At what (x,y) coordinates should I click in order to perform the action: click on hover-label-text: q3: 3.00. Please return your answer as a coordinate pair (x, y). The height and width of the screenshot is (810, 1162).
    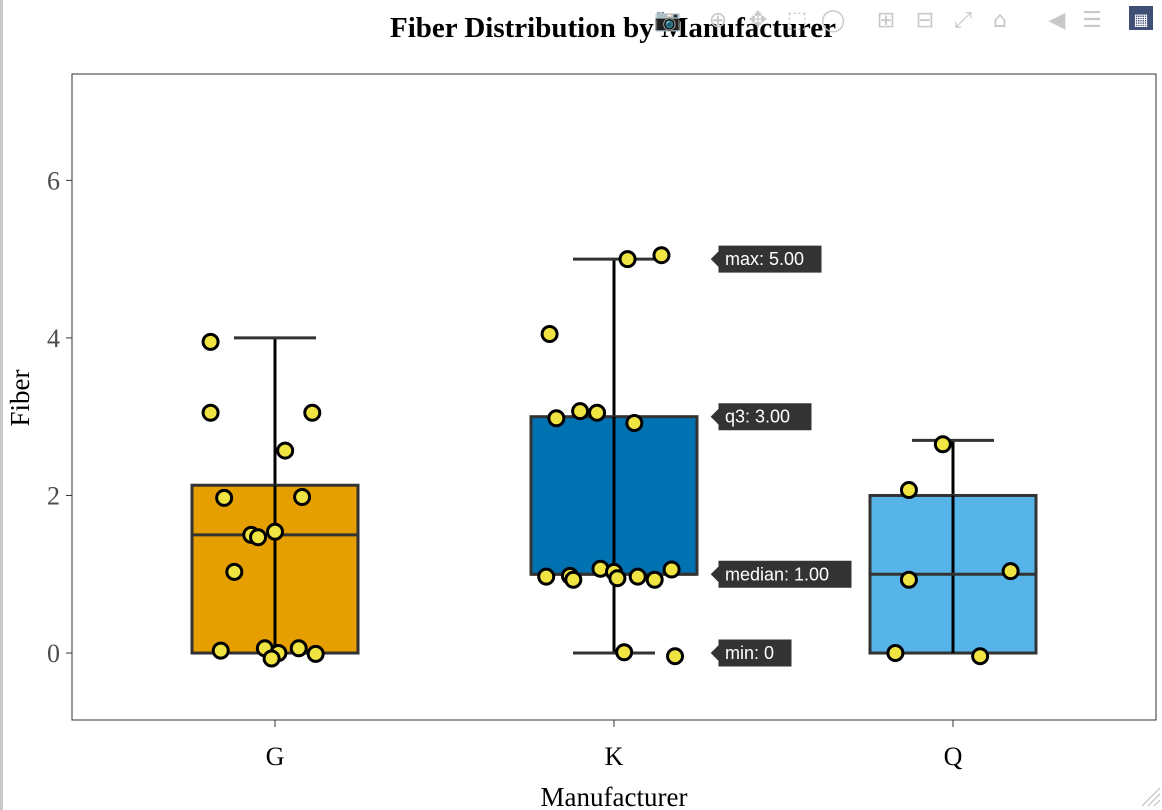
    Looking at the image, I should click on (757, 417).